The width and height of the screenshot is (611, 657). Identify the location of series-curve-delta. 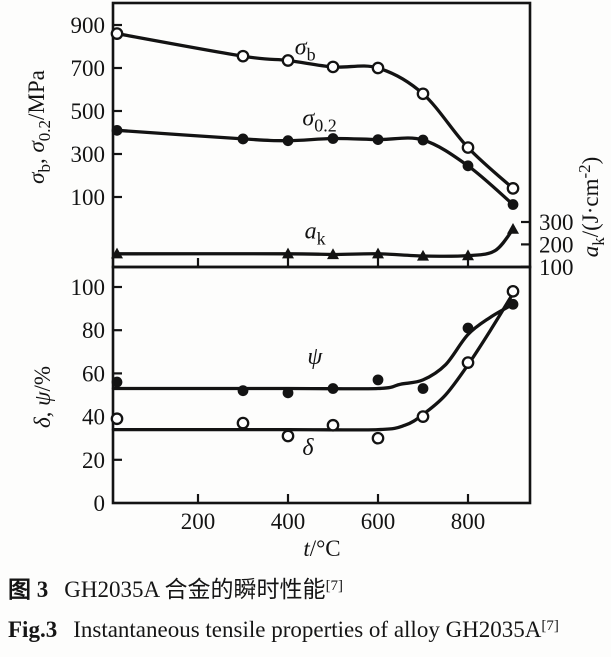
(313, 361).